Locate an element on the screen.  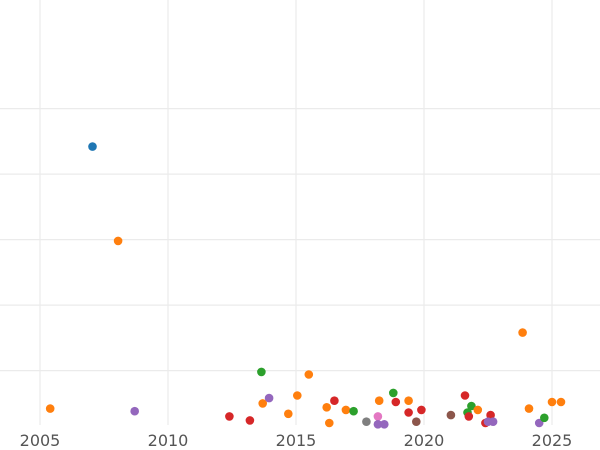
x-tick-label-2005: 2005 is located at coordinates (40, 440).